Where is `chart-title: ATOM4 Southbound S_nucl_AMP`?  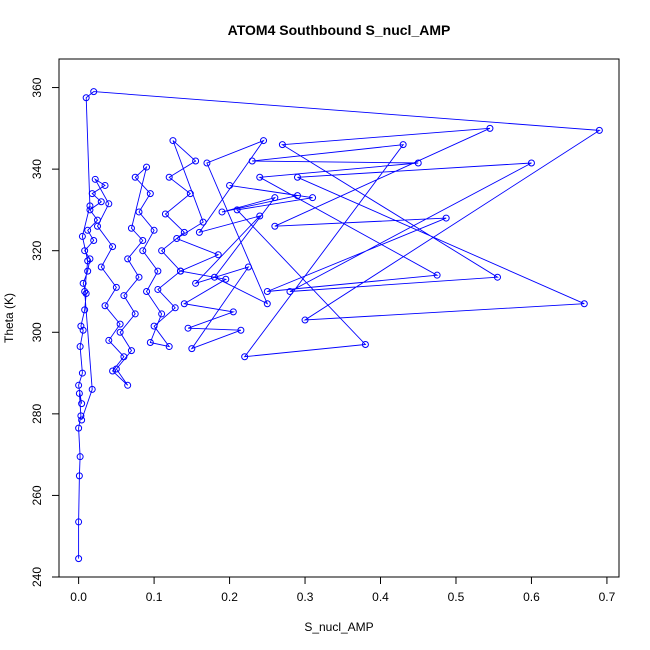 chart-title: ATOM4 Southbound S_nucl_AMP is located at coordinates (339, 30).